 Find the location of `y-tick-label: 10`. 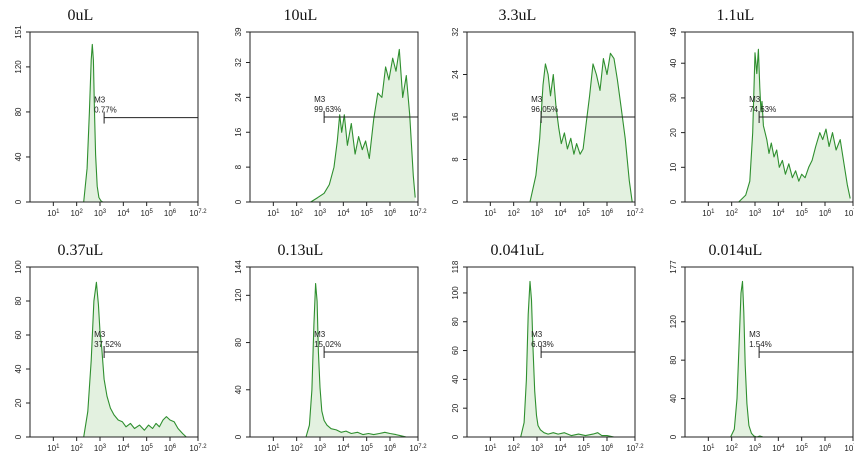

y-tick-label: 10 is located at coordinates (673, 166).